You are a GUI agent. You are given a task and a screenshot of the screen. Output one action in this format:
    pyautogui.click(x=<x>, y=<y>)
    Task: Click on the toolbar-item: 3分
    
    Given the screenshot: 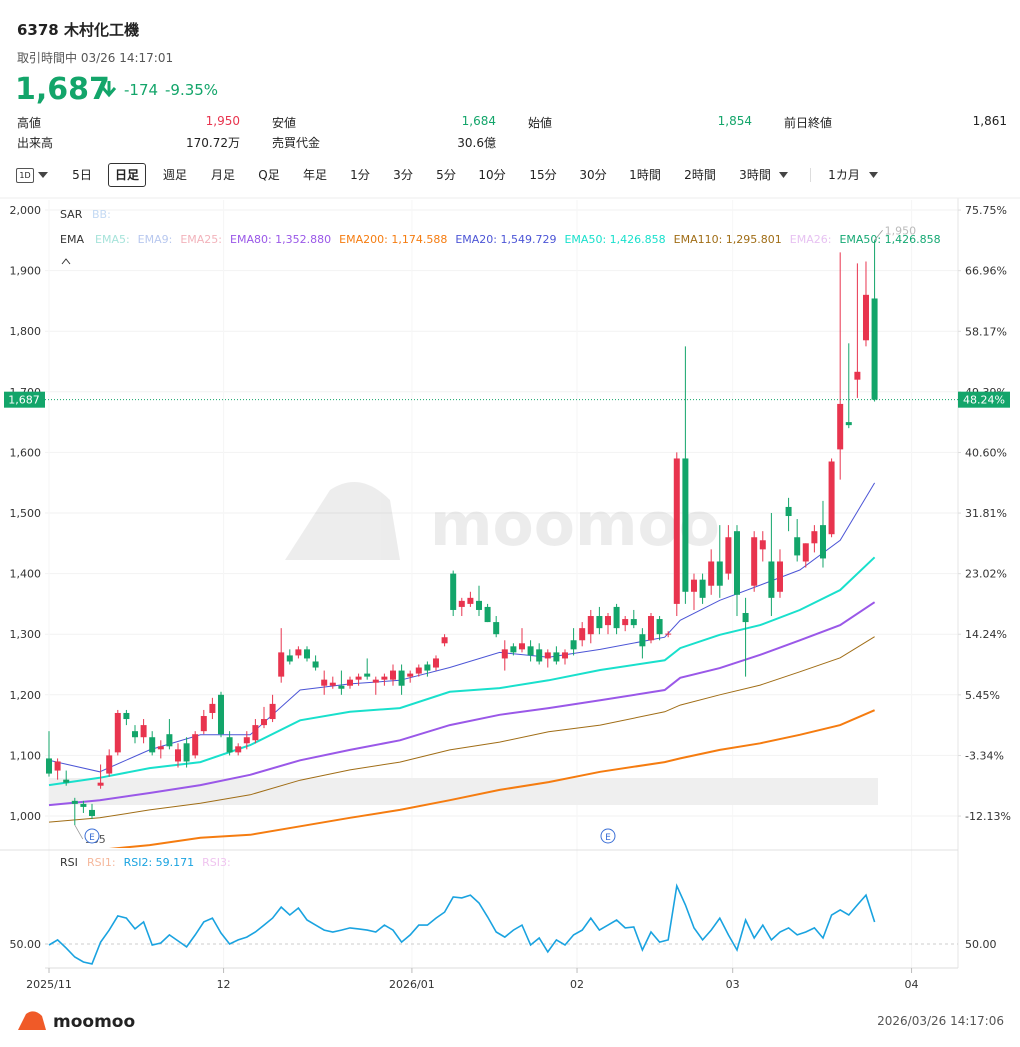 What is the action you would take?
    pyautogui.click(x=403, y=175)
    